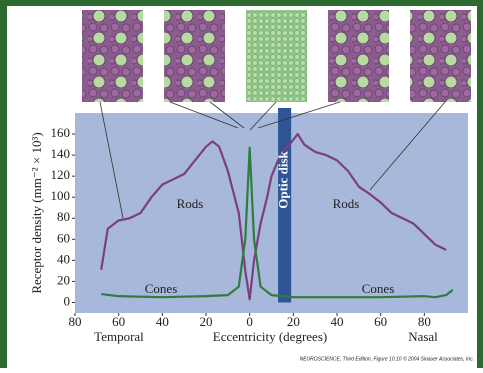  Describe the element at coordinates (61, 174) in the screenshot. I see `y-tick-label: 120` at that location.